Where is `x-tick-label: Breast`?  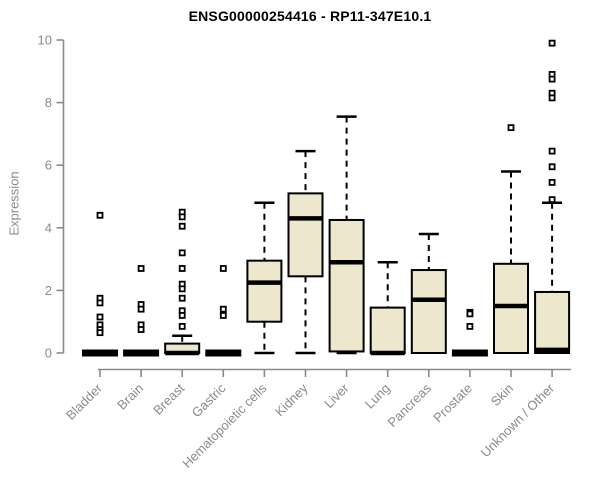 x-tick-label: Breast is located at coordinates (168, 398).